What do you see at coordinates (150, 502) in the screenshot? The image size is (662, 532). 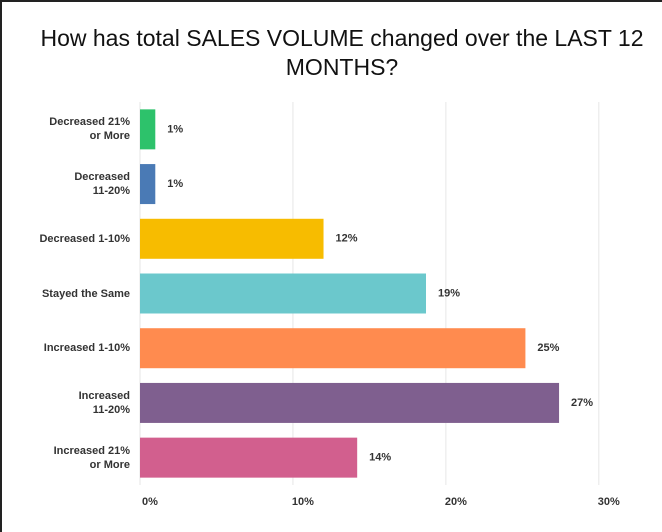 I see `x-tick-label: 0%` at bounding box center [150, 502].